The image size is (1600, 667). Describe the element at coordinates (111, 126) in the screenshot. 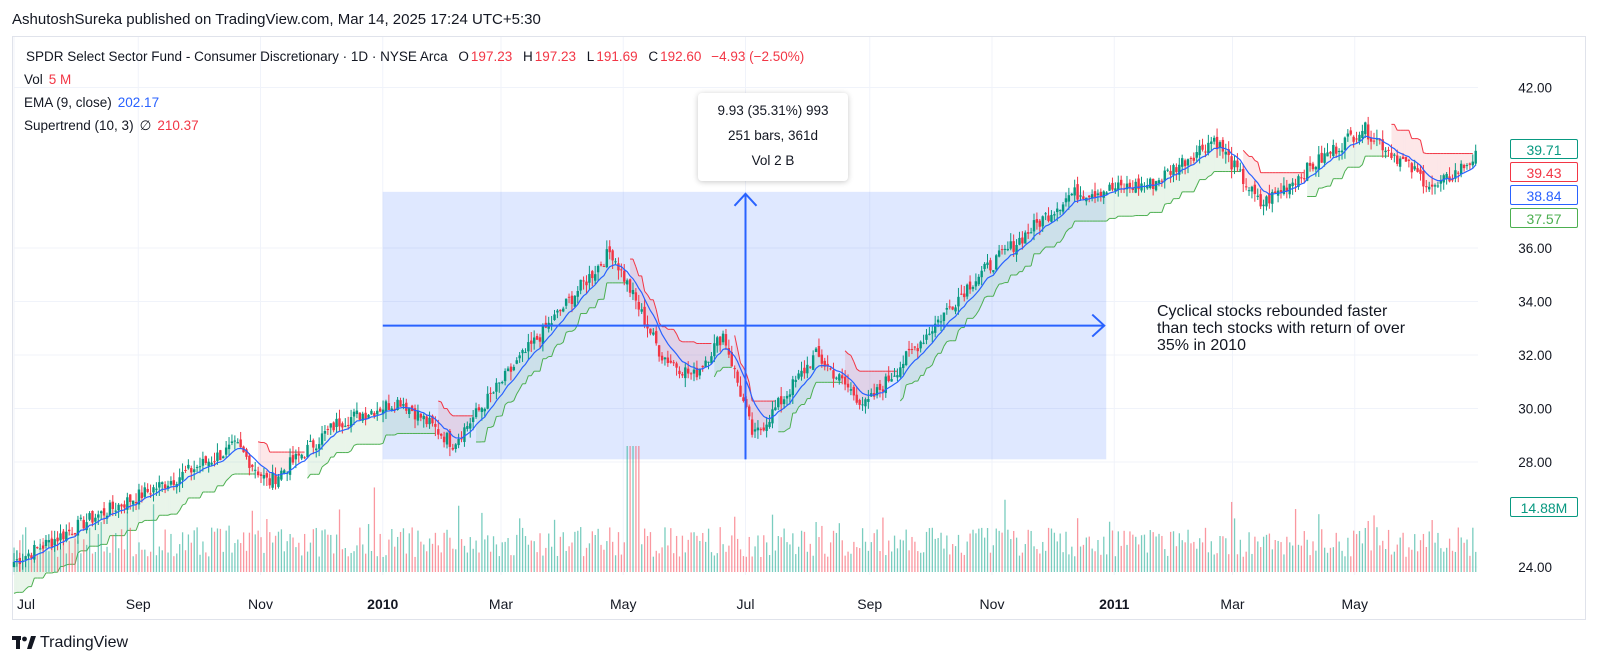

I see `legend-supertrend-row: Supertrend (10, 3) ∅ 210.37` at that location.